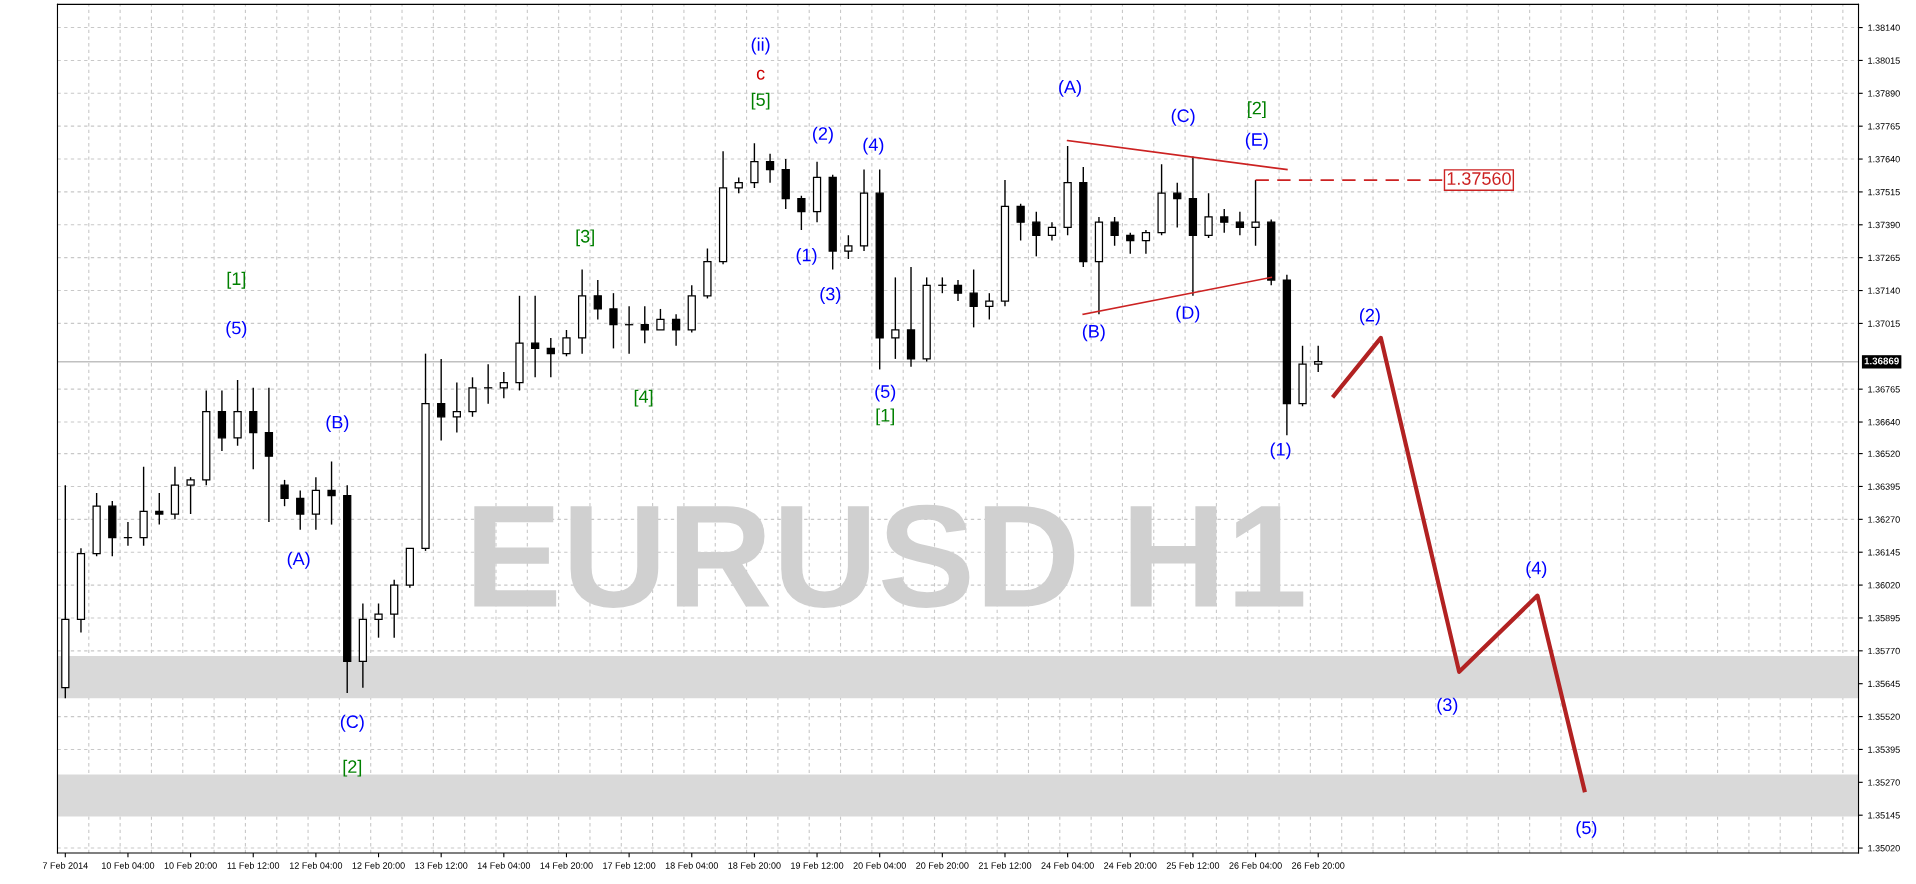  I want to click on x-tick-label: 20 Feb 20:00, so click(942, 865).